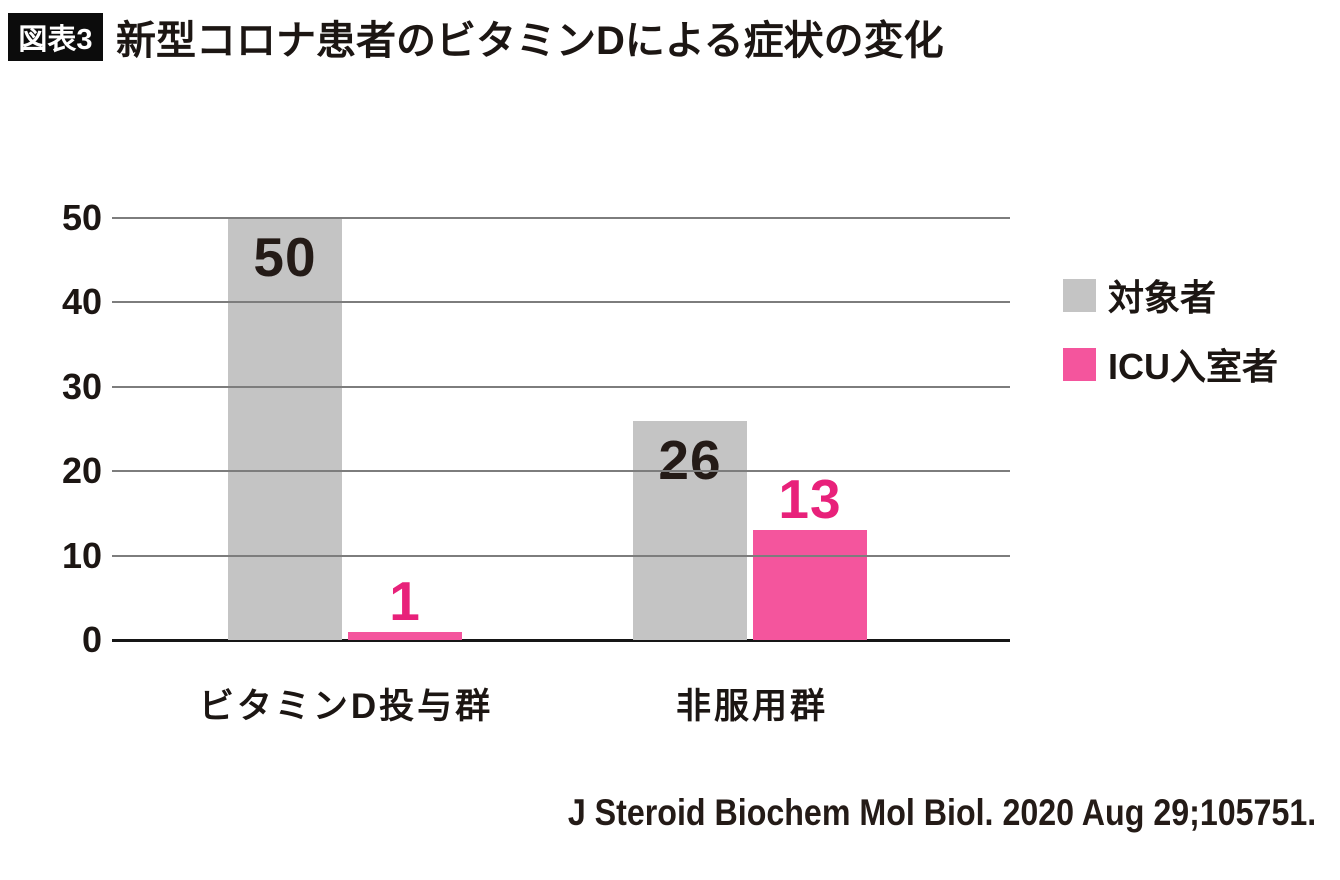 Image resolution: width=1340 pixels, height=880 pixels. I want to click on y-tick-label: 30, so click(81, 386).